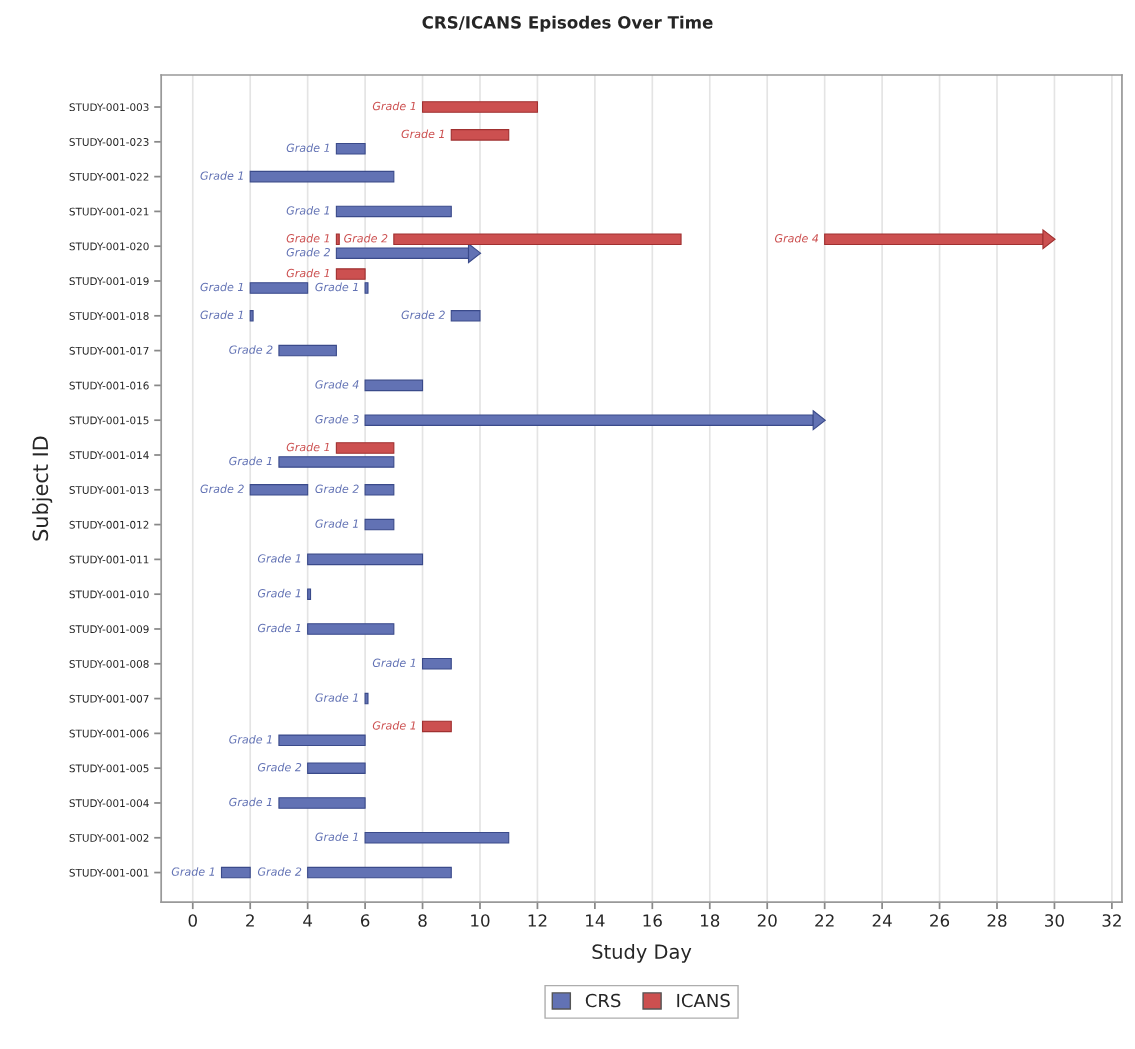  I want to click on y-tick-label: STUDY-001-014, so click(109, 455).